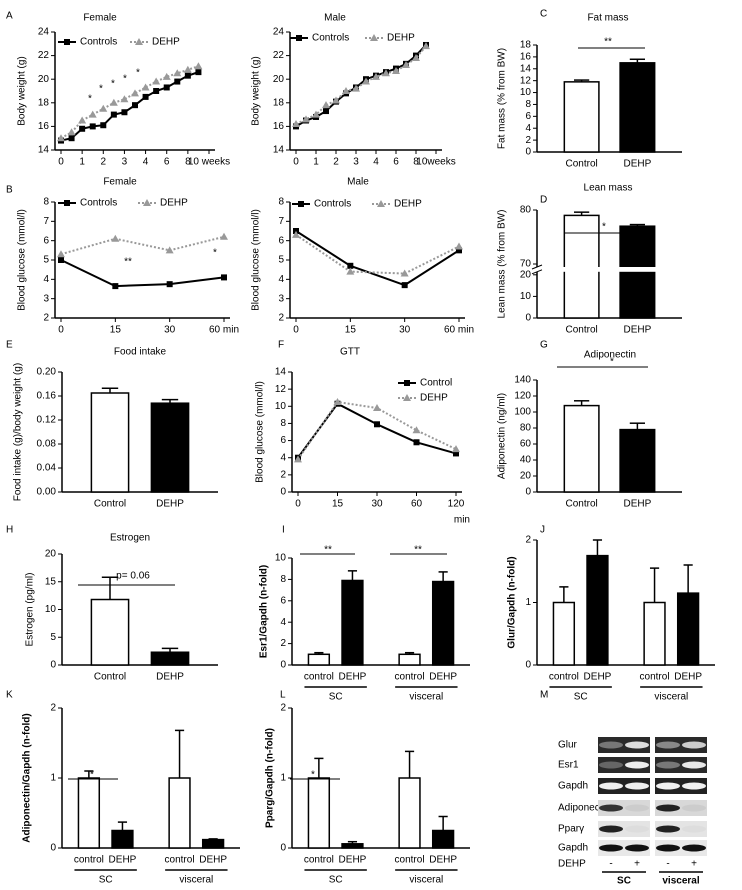 The image size is (742, 890). Describe the element at coordinates (410, 677) in the screenshot. I see `x-tick-label: control` at that location.